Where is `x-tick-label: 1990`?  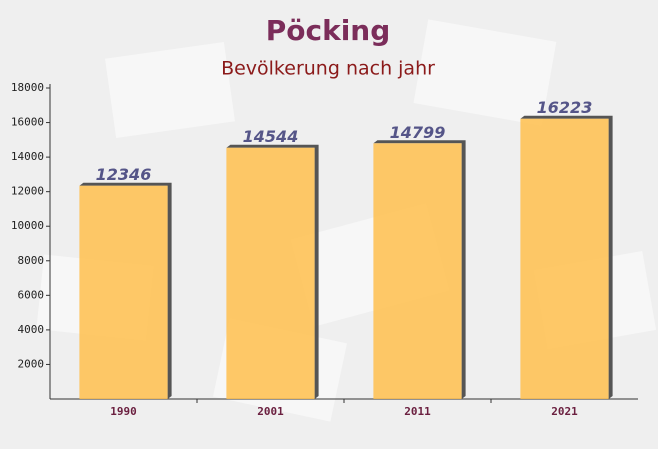 x-tick-label: 1990 is located at coordinates (123, 411).